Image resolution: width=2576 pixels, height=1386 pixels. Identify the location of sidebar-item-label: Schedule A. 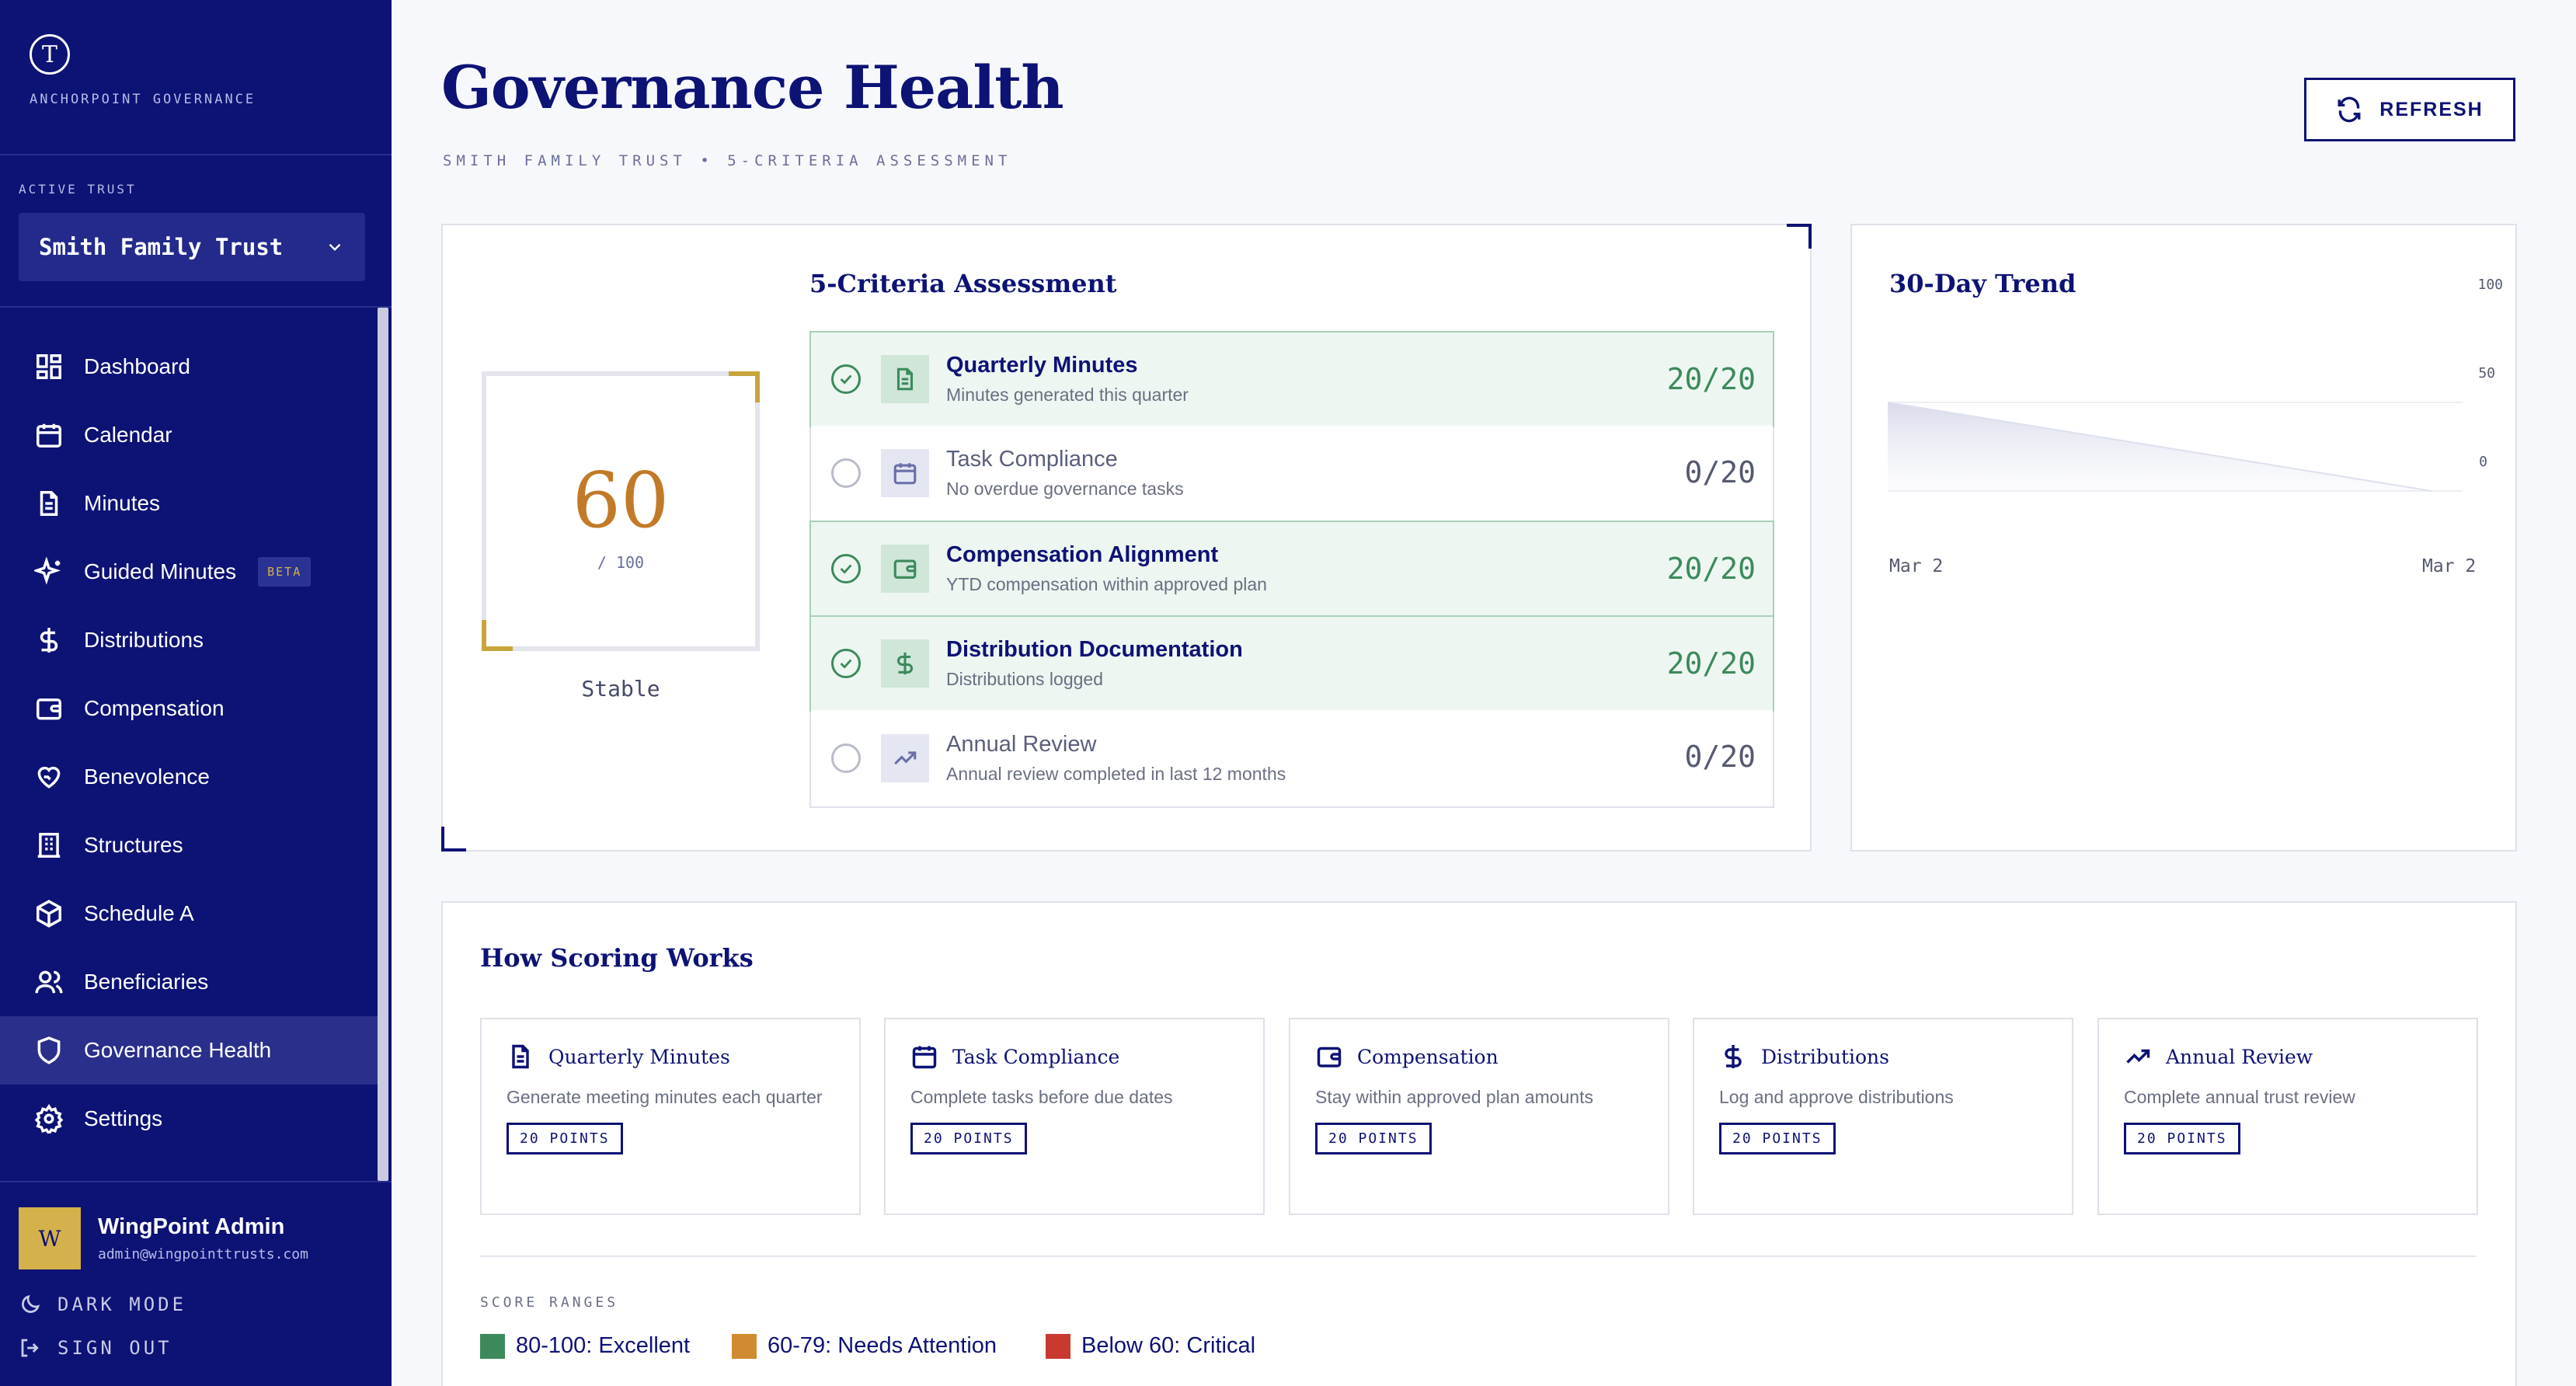
(139, 913).